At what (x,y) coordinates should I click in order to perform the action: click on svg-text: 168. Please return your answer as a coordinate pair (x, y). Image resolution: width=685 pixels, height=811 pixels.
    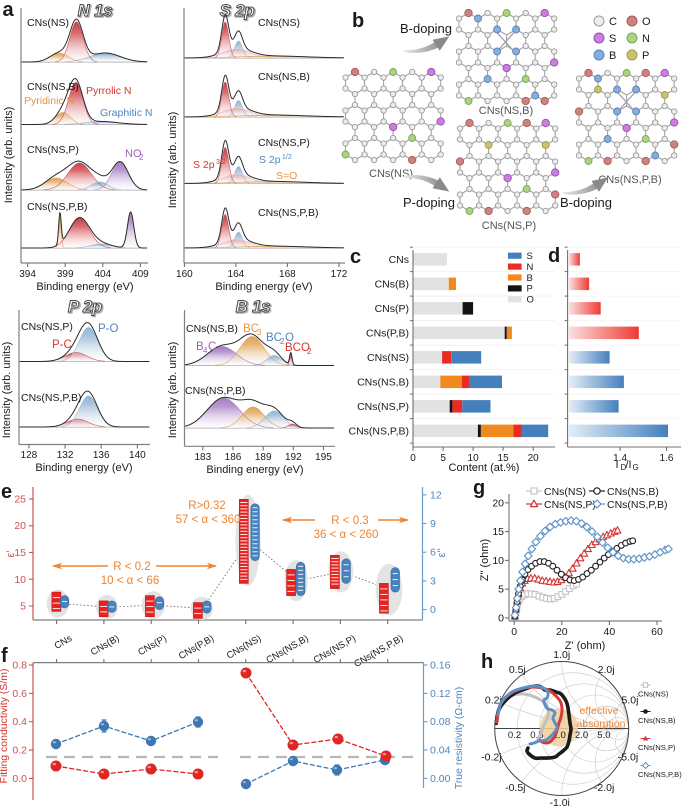
    Looking at the image, I should click on (287, 274).